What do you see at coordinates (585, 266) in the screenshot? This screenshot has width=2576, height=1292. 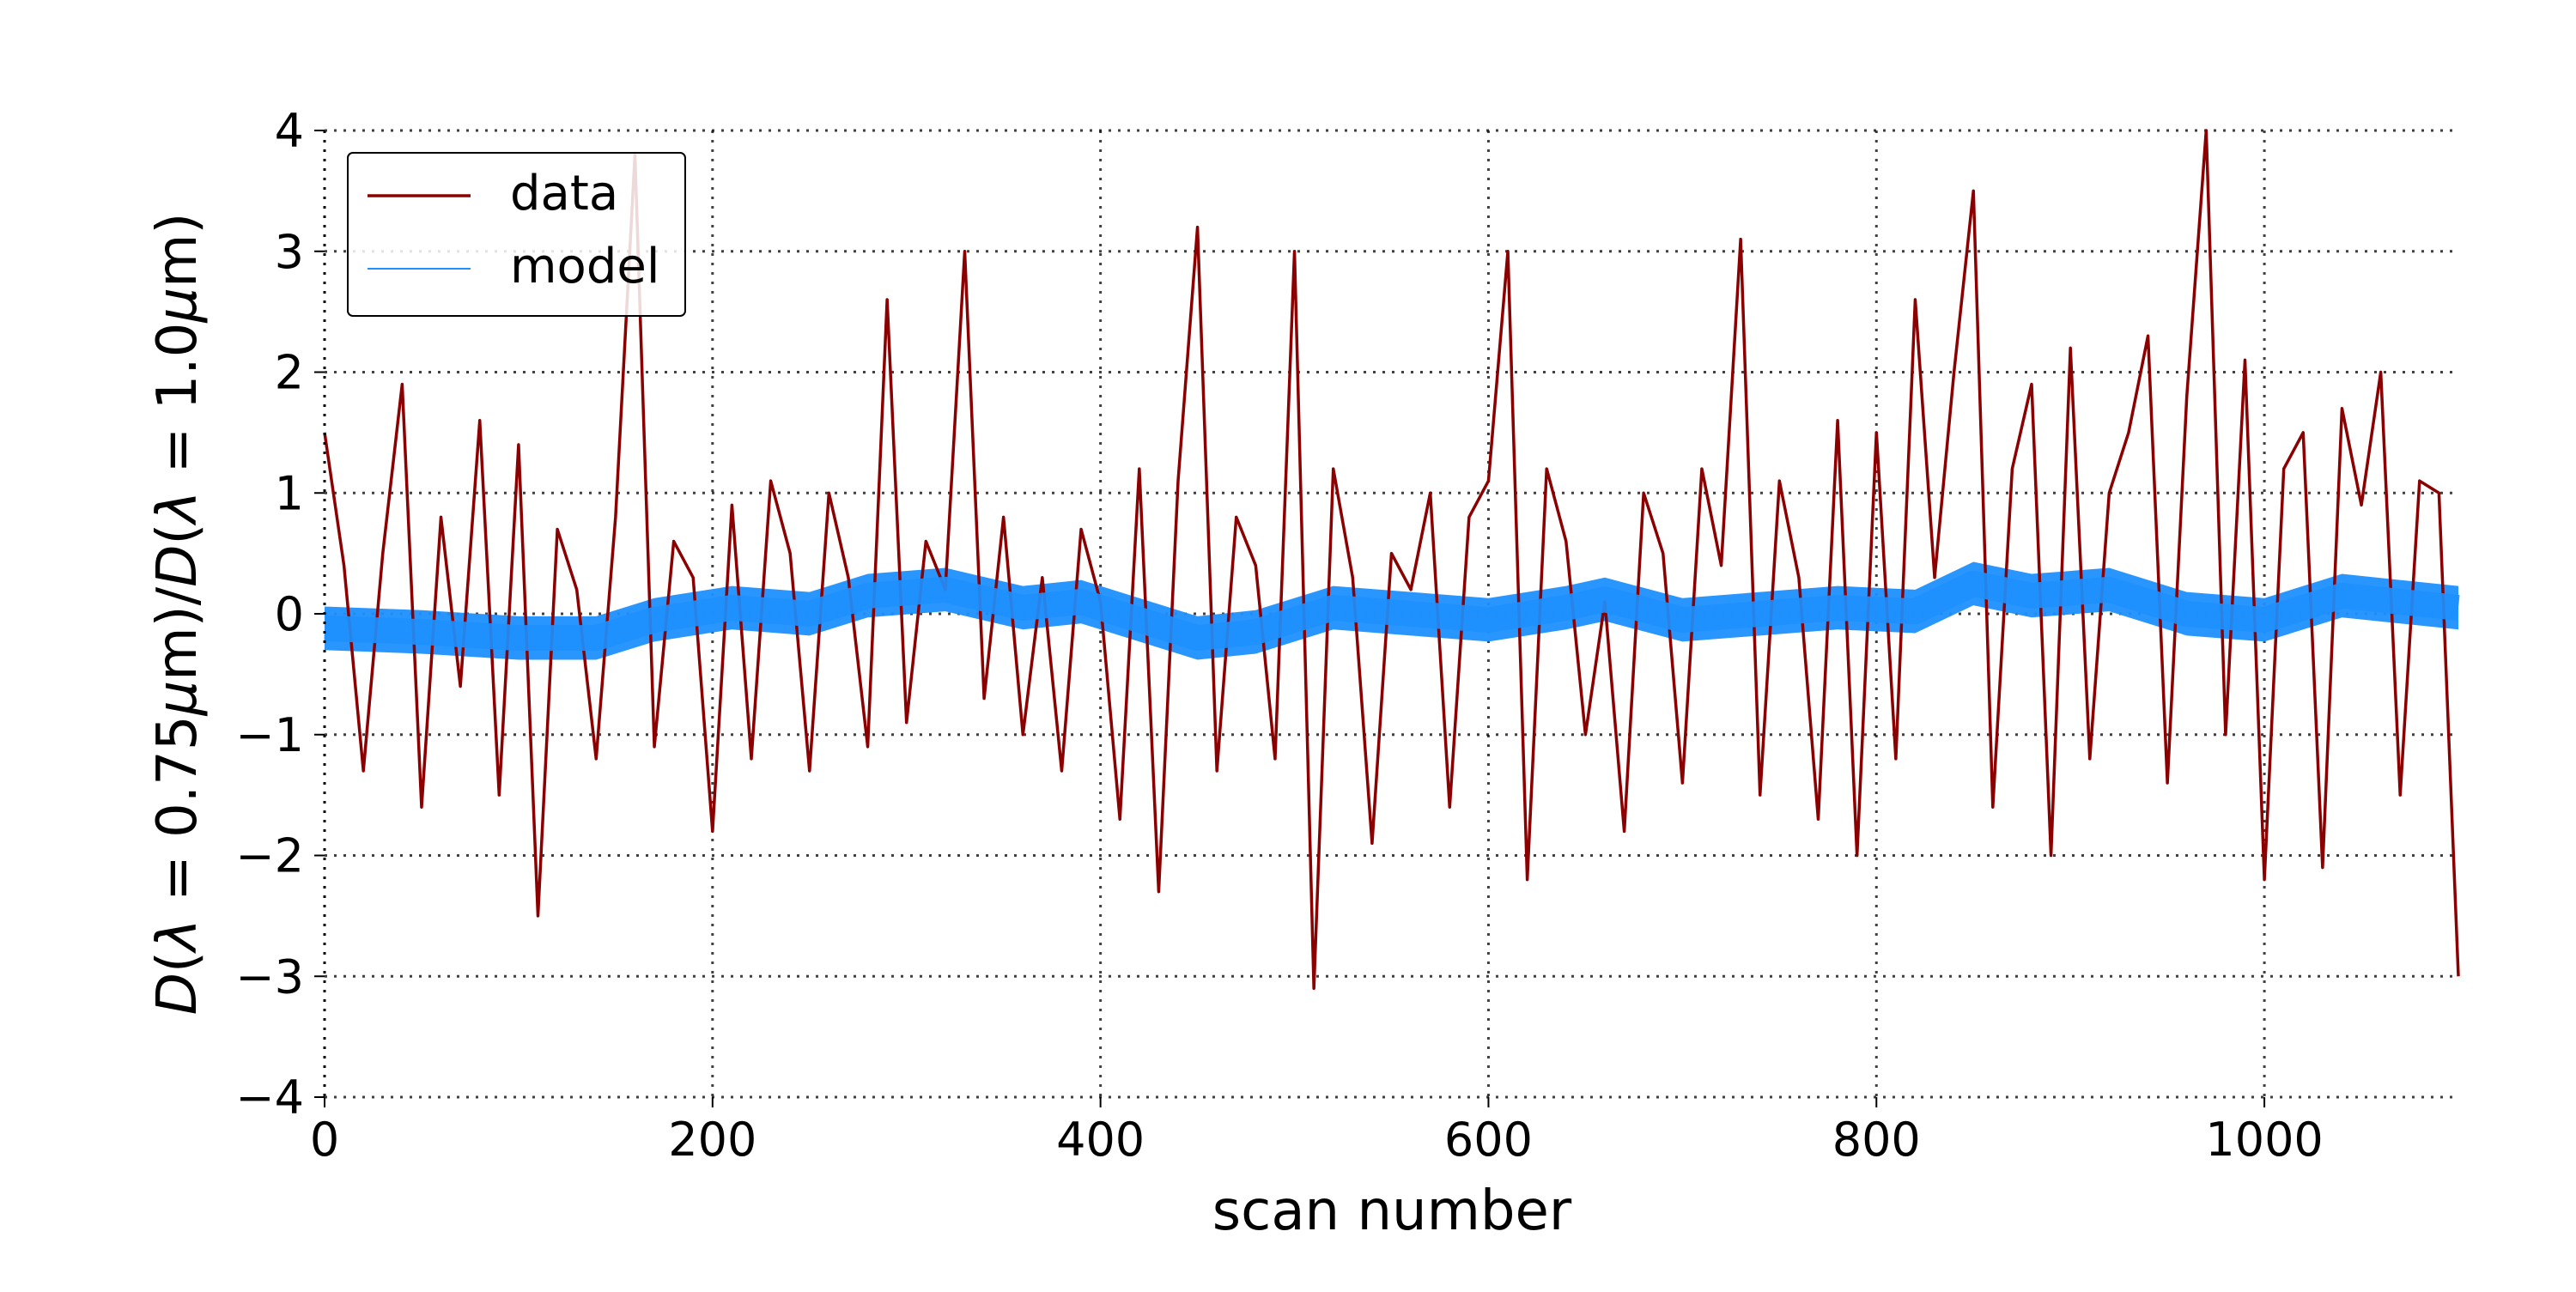 I see `legend-model-label: model` at bounding box center [585, 266].